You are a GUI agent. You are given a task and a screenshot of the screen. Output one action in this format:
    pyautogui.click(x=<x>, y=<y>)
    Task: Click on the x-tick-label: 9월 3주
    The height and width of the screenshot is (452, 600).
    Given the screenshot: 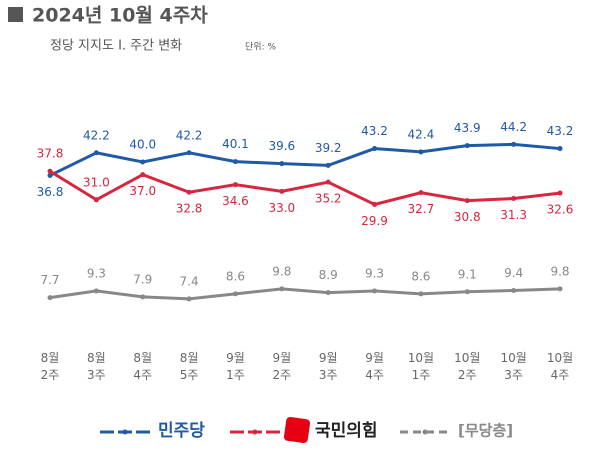 What is the action you would take?
    pyautogui.click(x=328, y=366)
    